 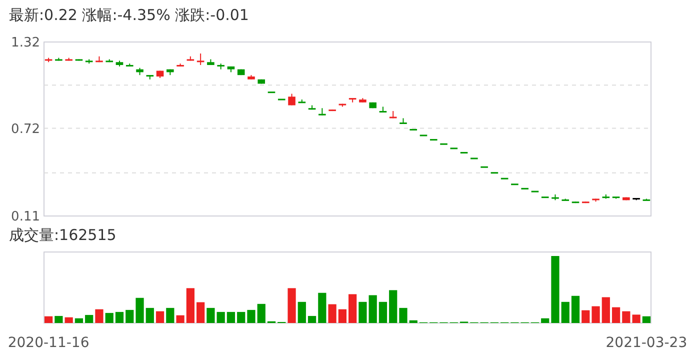 What do you see at coordinates (49, 343) in the screenshot?
I see `x-tick-label: 2020-11-16` at bounding box center [49, 343].